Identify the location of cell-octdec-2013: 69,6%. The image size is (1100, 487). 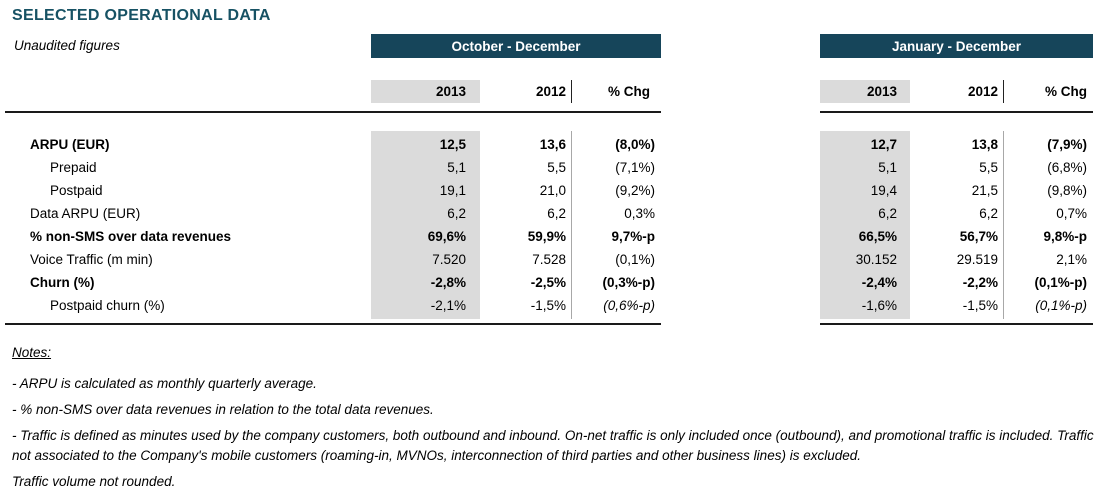
(446, 236).